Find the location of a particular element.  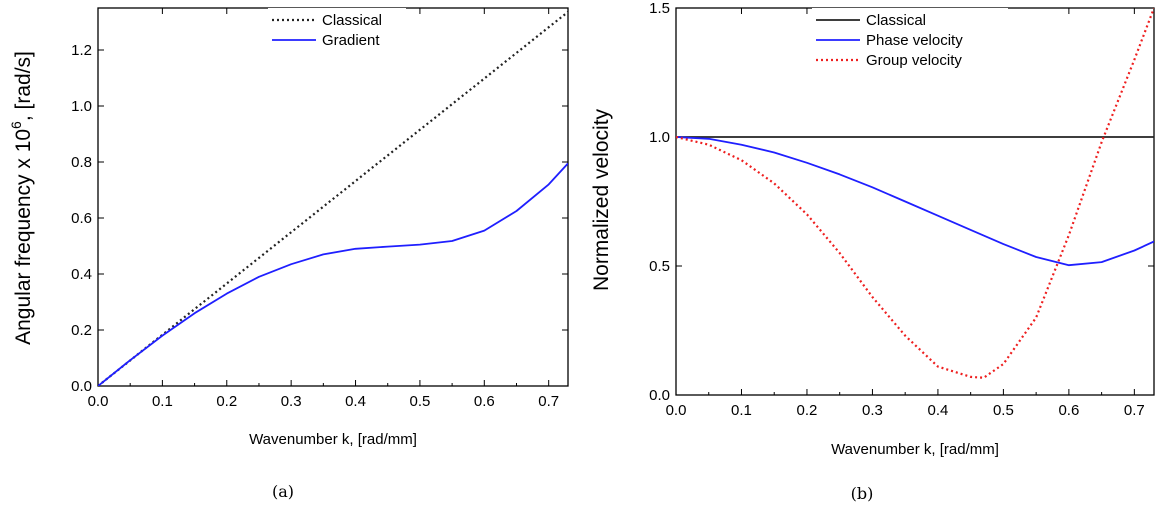

y-tick-label: 1.2 is located at coordinates (81, 50).